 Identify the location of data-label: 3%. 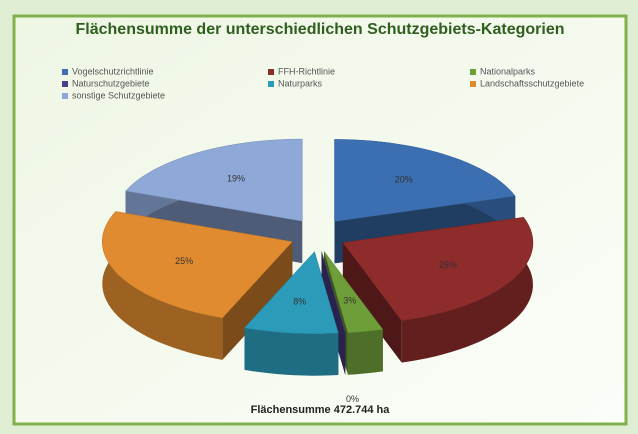
(349, 300).